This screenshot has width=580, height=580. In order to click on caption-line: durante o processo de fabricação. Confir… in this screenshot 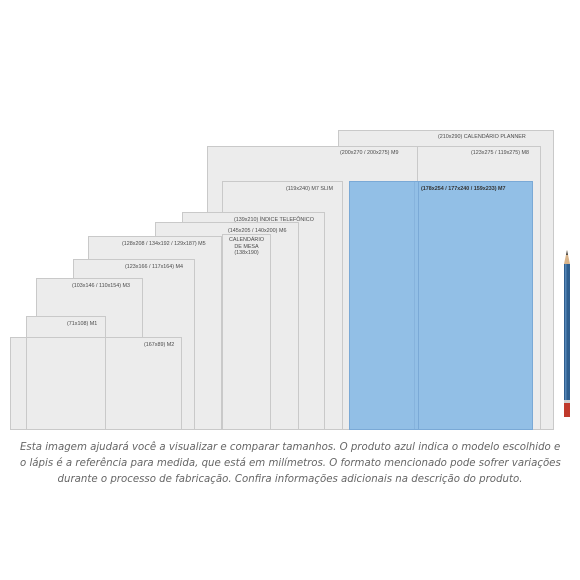, I will do `click(290, 479)`.